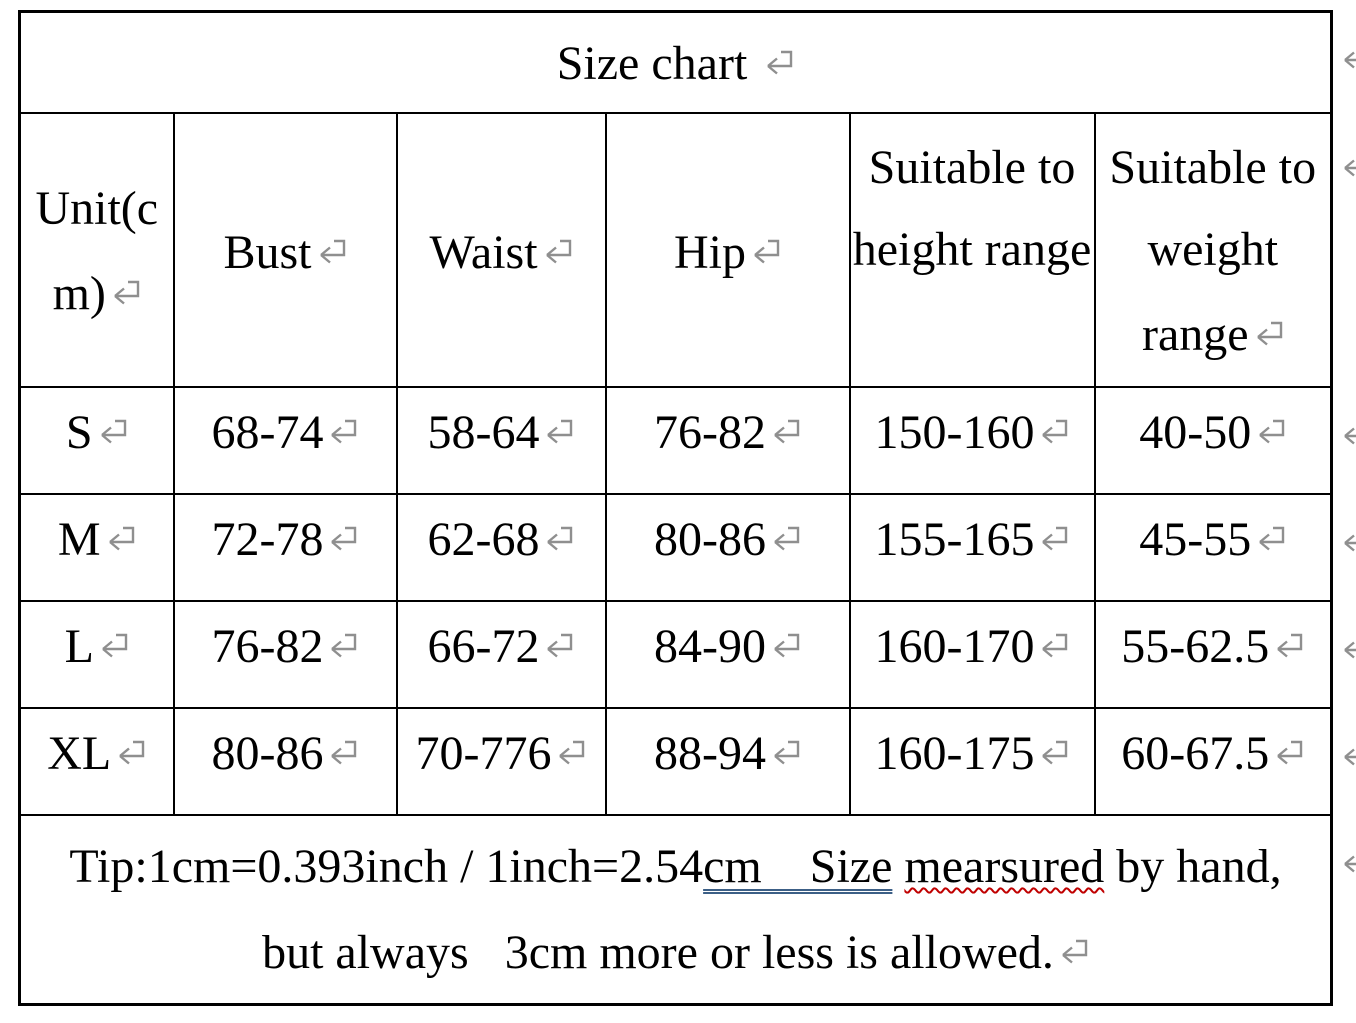 The image size is (1356, 1023). What do you see at coordinates (1195, 539) in the screenshot?
I see `cell-value: 45-55` at bounding box center [1195, 539].